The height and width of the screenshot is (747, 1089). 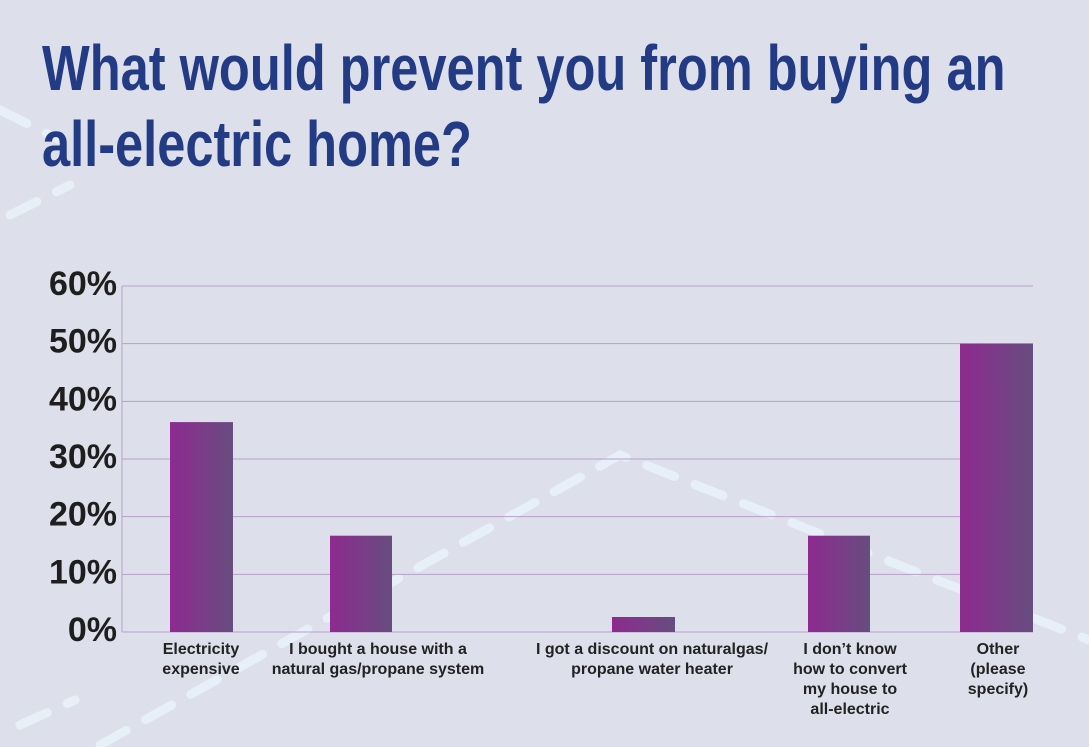 I want to click on y-tick-label: 10%, so click(x=83, y=572).